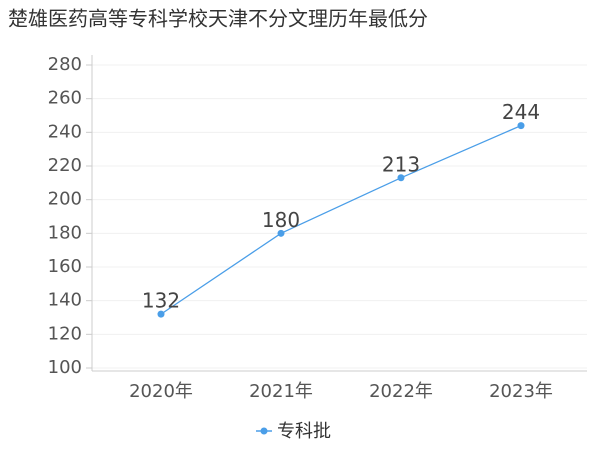  Describe the element at coordinates (65, 333) in the screenshot. I see `y-tick-label: 120` at that location.